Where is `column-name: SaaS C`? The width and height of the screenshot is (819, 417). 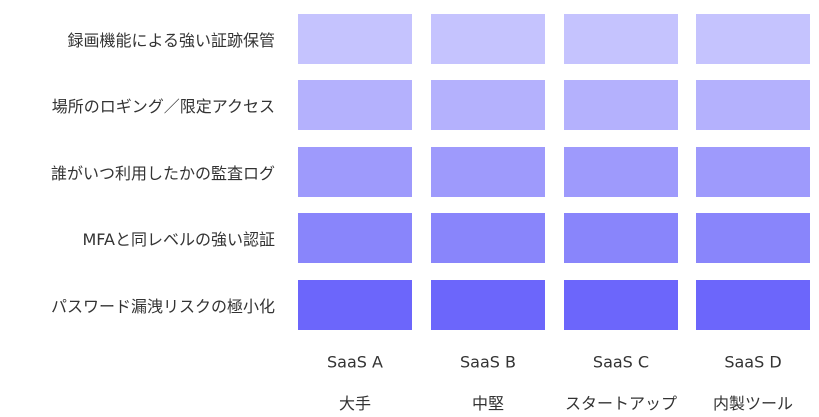 column-name: SaaS C is located at coordinates (621, 362).